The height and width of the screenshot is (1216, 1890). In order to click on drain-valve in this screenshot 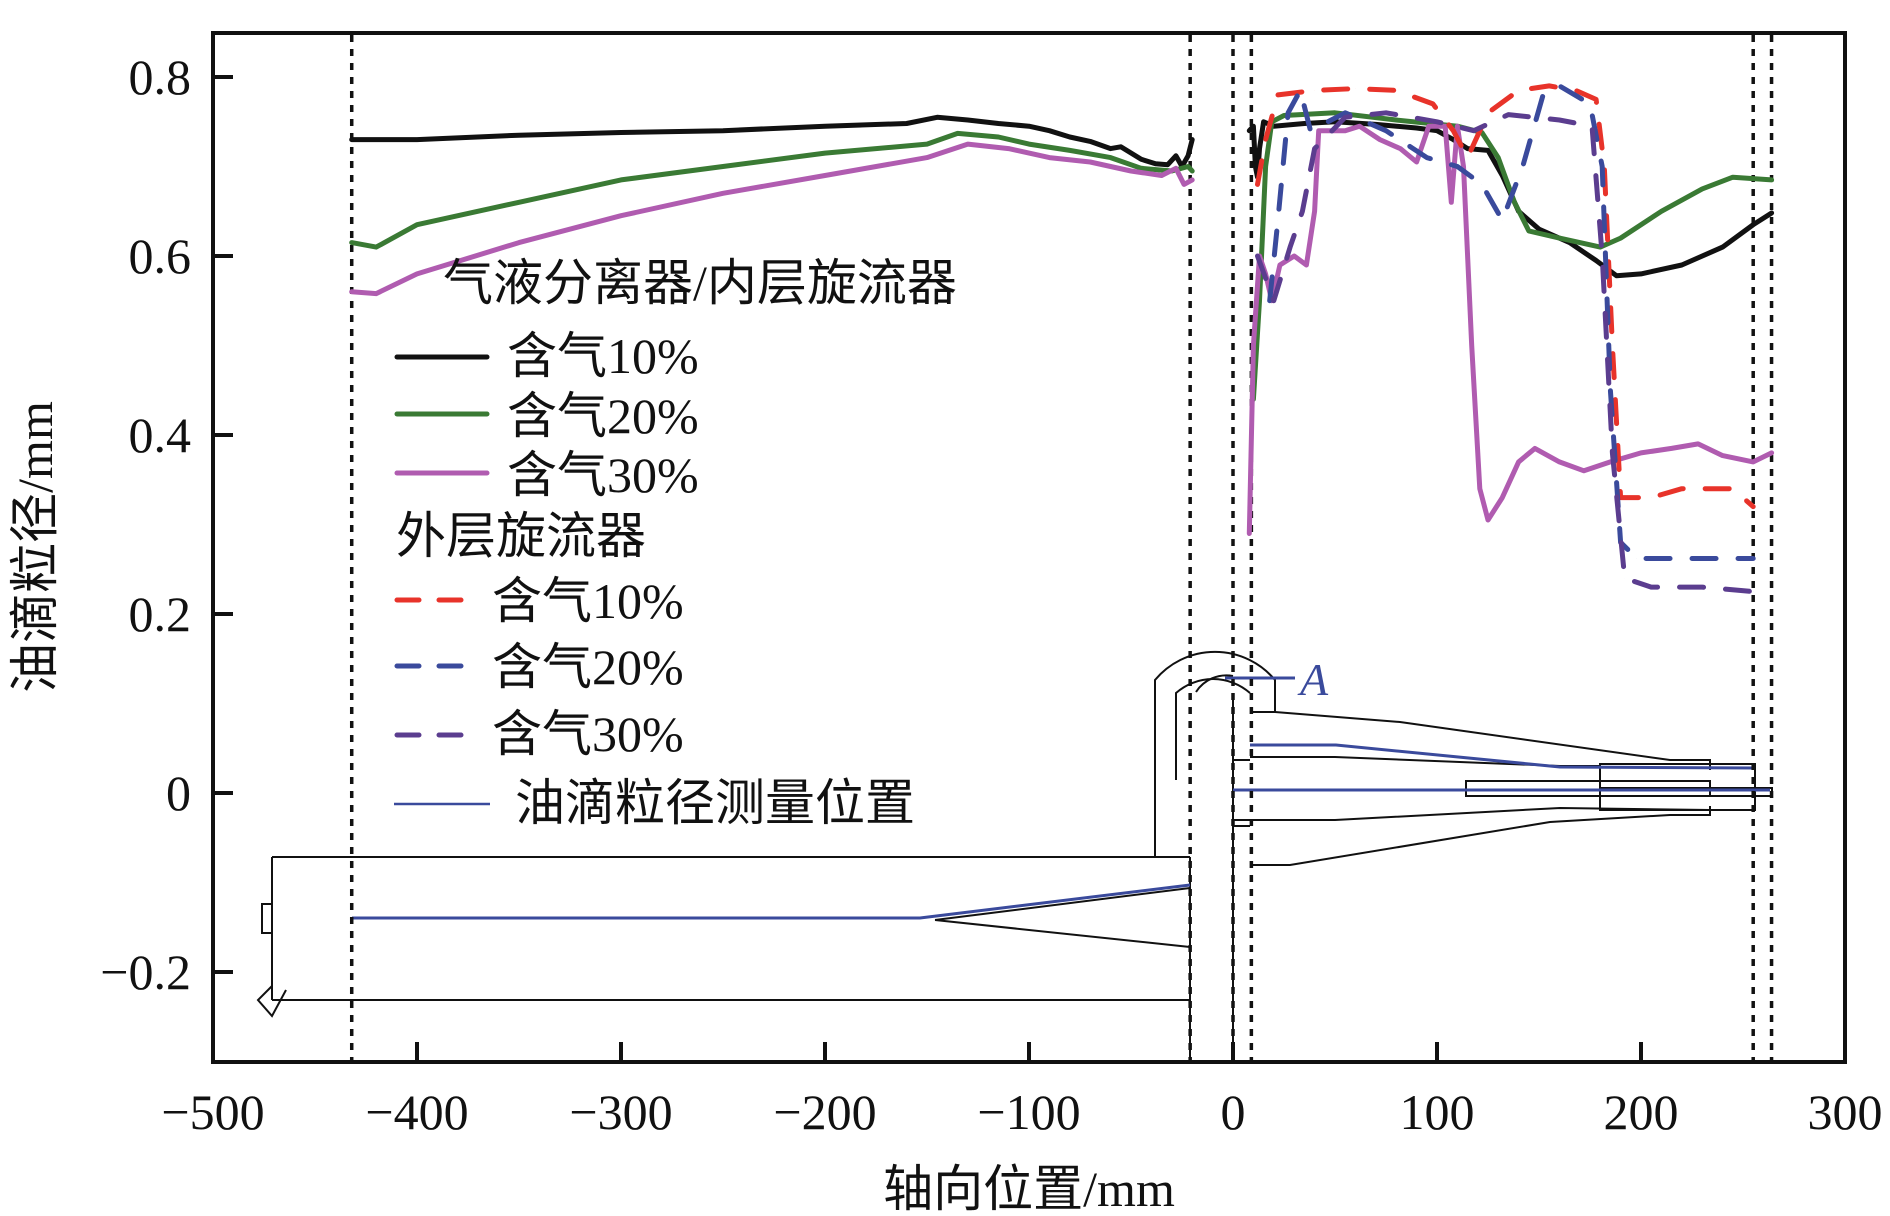, I will do `click(271, 1001)`.